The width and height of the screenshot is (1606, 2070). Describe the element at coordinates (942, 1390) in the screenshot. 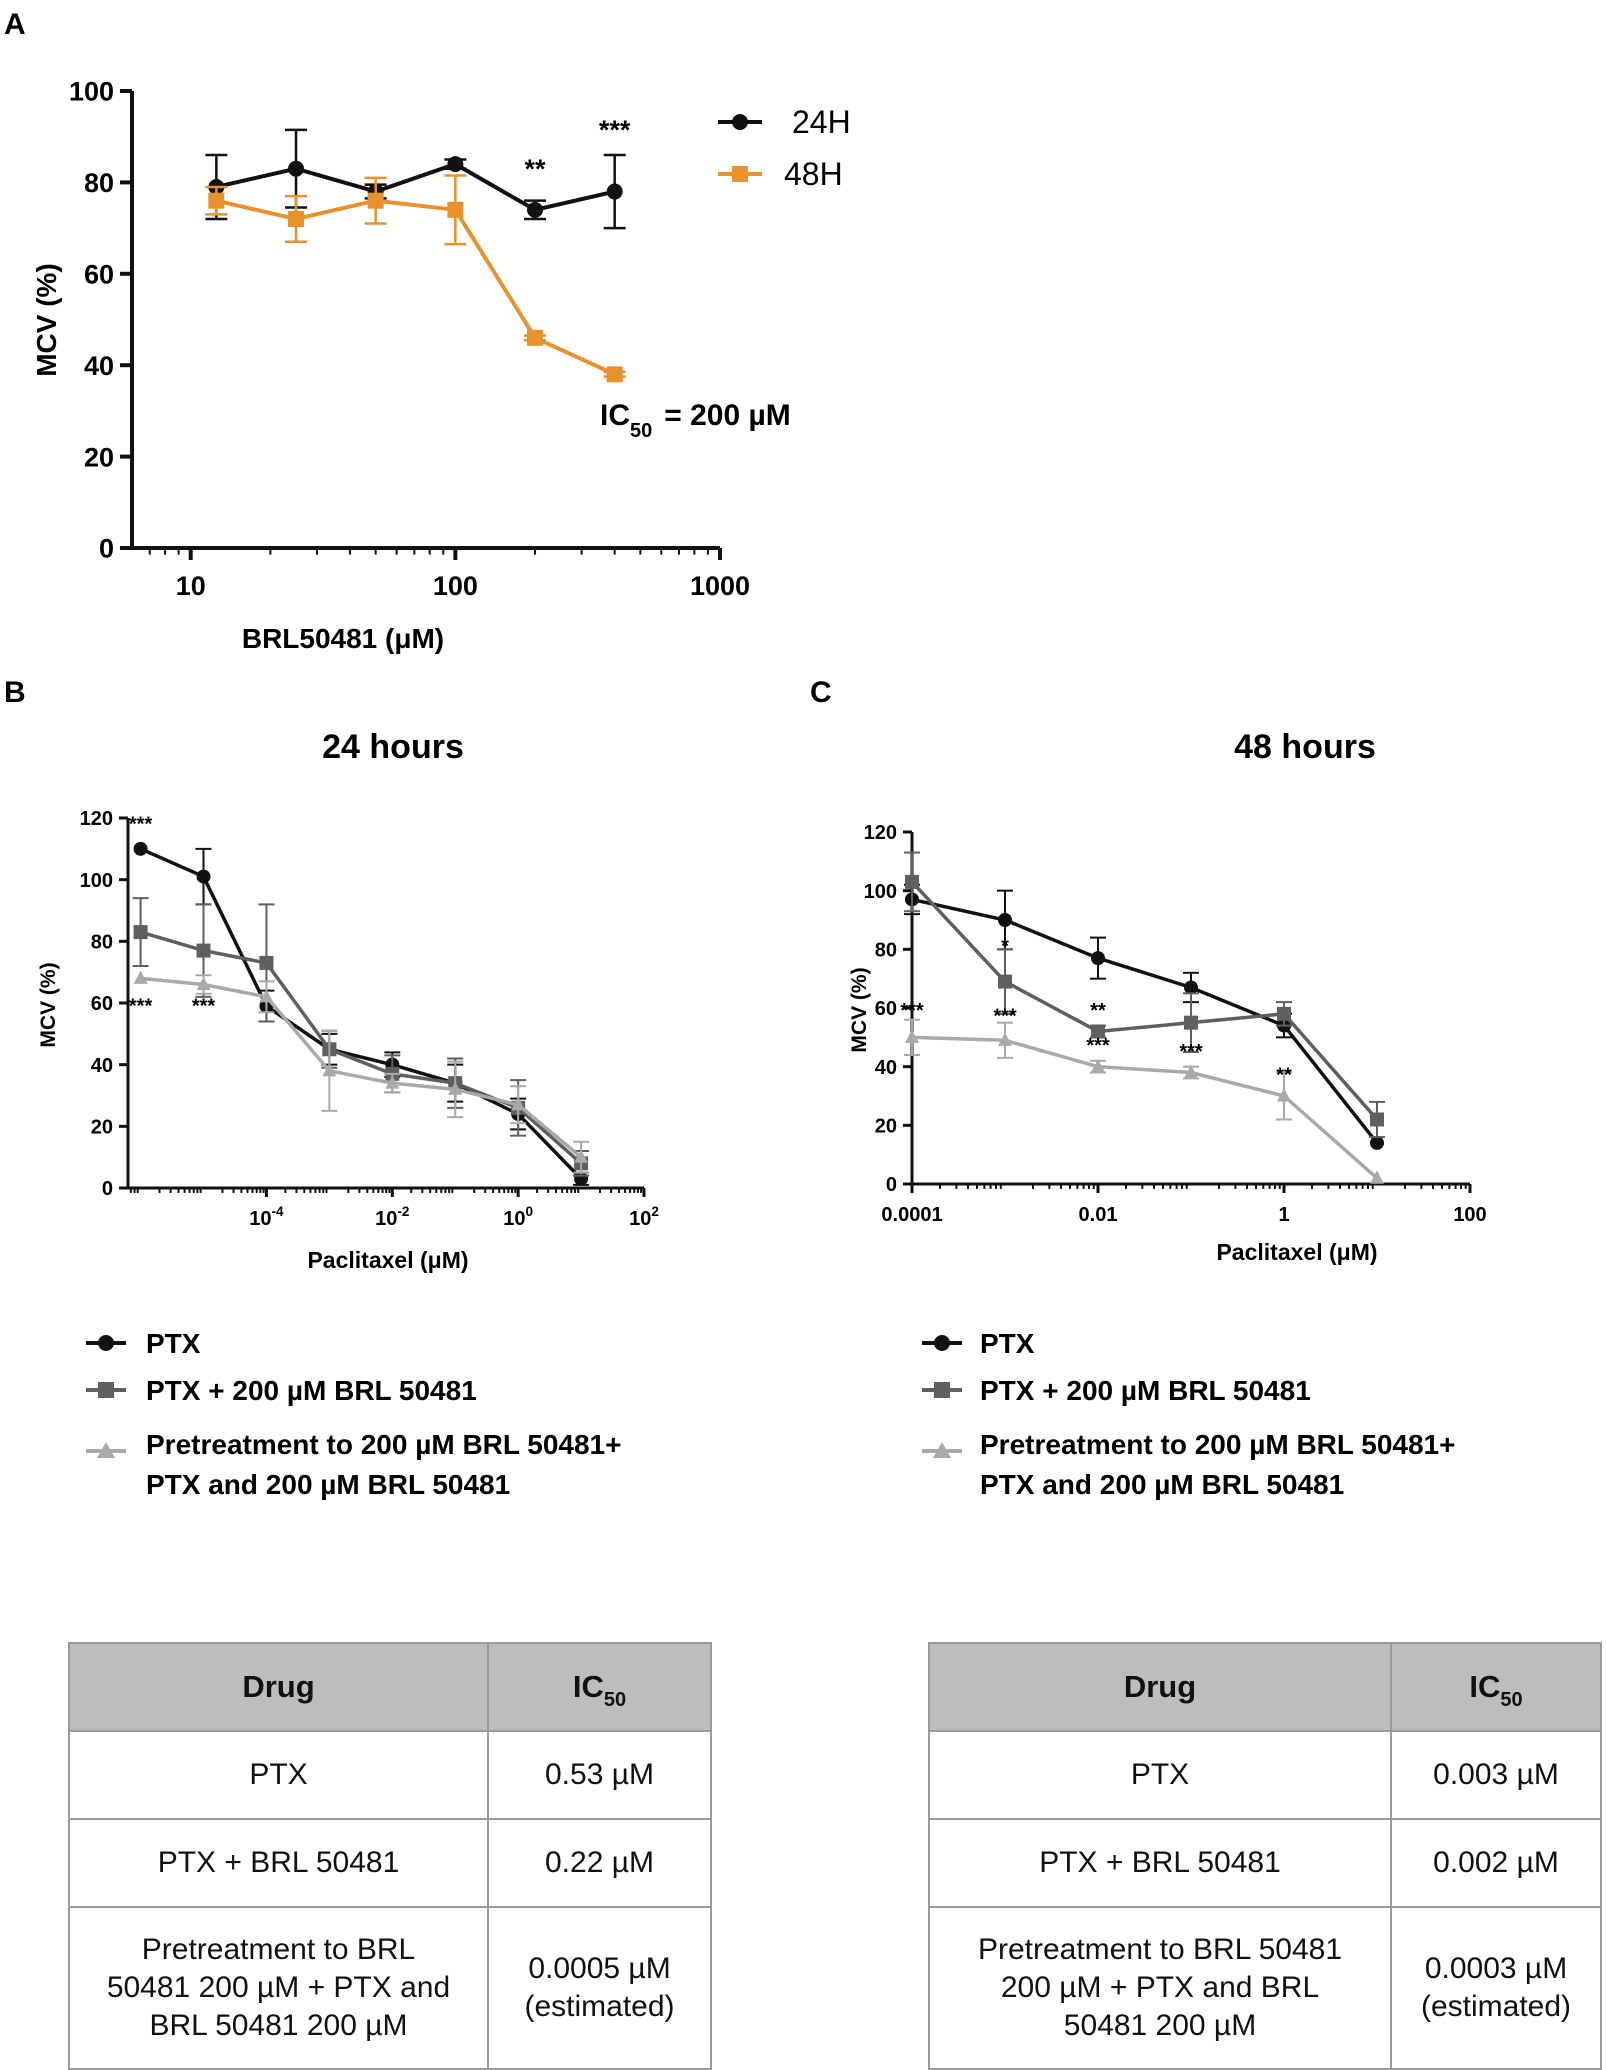

I see `legend-c-marker-brl` at that location.